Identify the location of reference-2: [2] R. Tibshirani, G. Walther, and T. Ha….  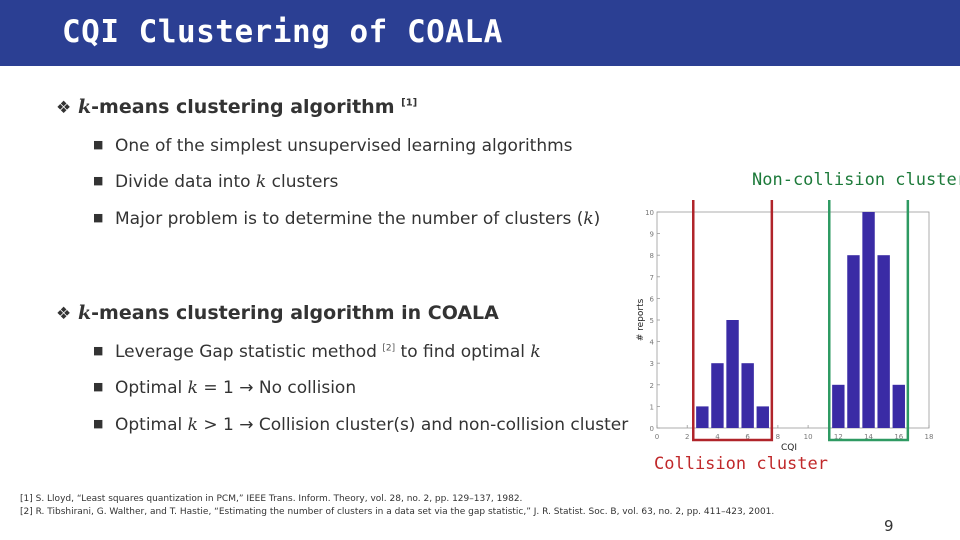
(397, 512).